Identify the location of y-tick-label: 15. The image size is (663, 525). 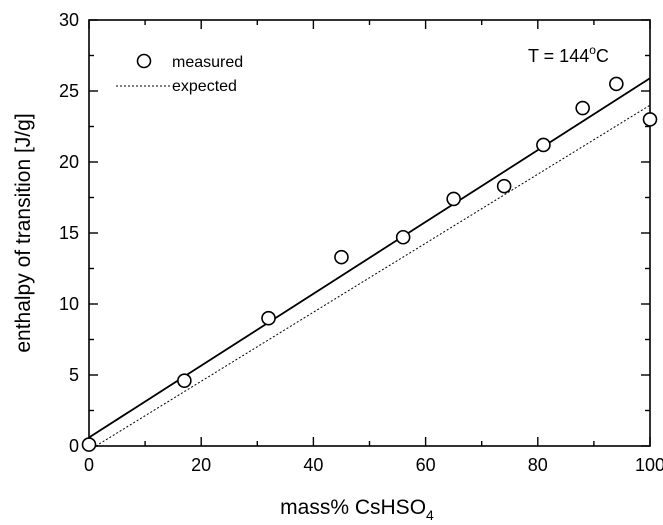
(69, 233).